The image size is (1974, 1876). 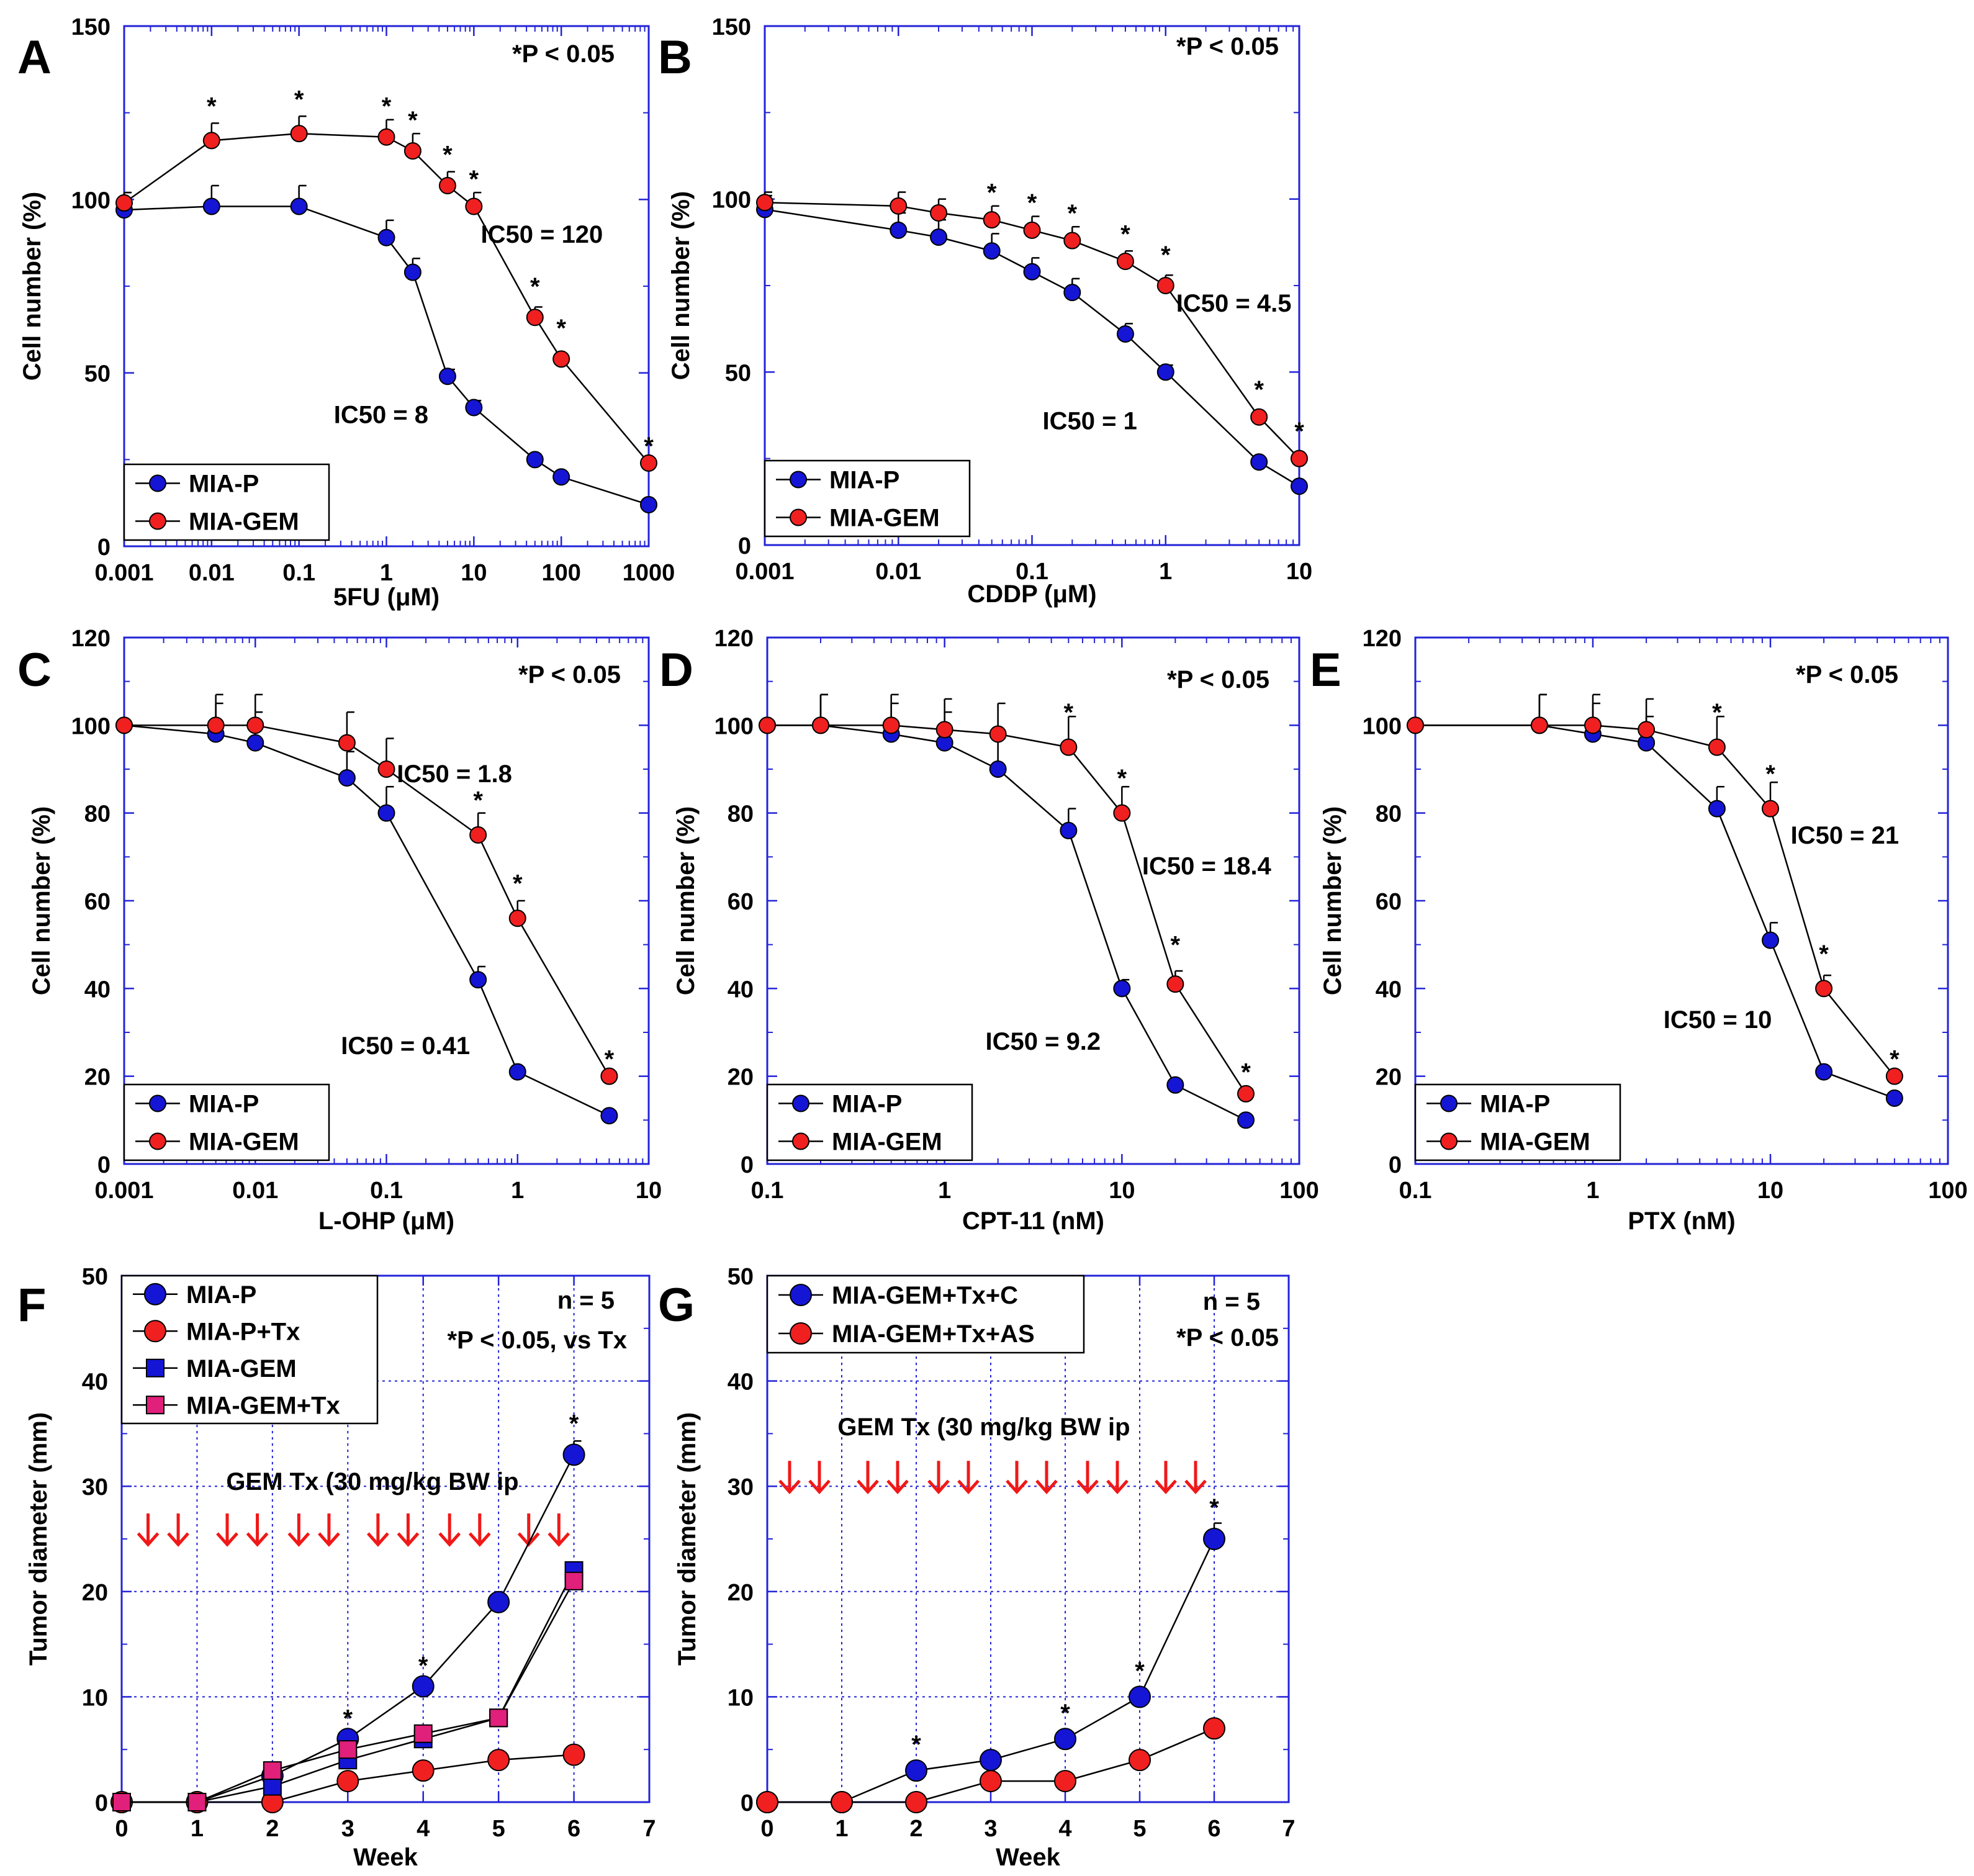 What do you see at coordinates (1033, 1221) in the screenshot?
I see `x-axis-label: CPT-11 (nM)` at bounding box center [1033, 1221].